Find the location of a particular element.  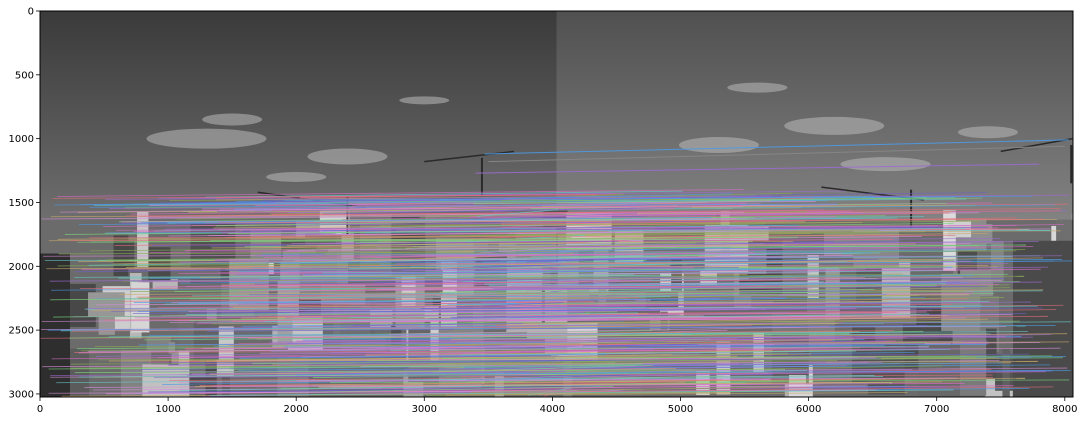

y-tick-label: 2000 is located at coordinates (21, 267).